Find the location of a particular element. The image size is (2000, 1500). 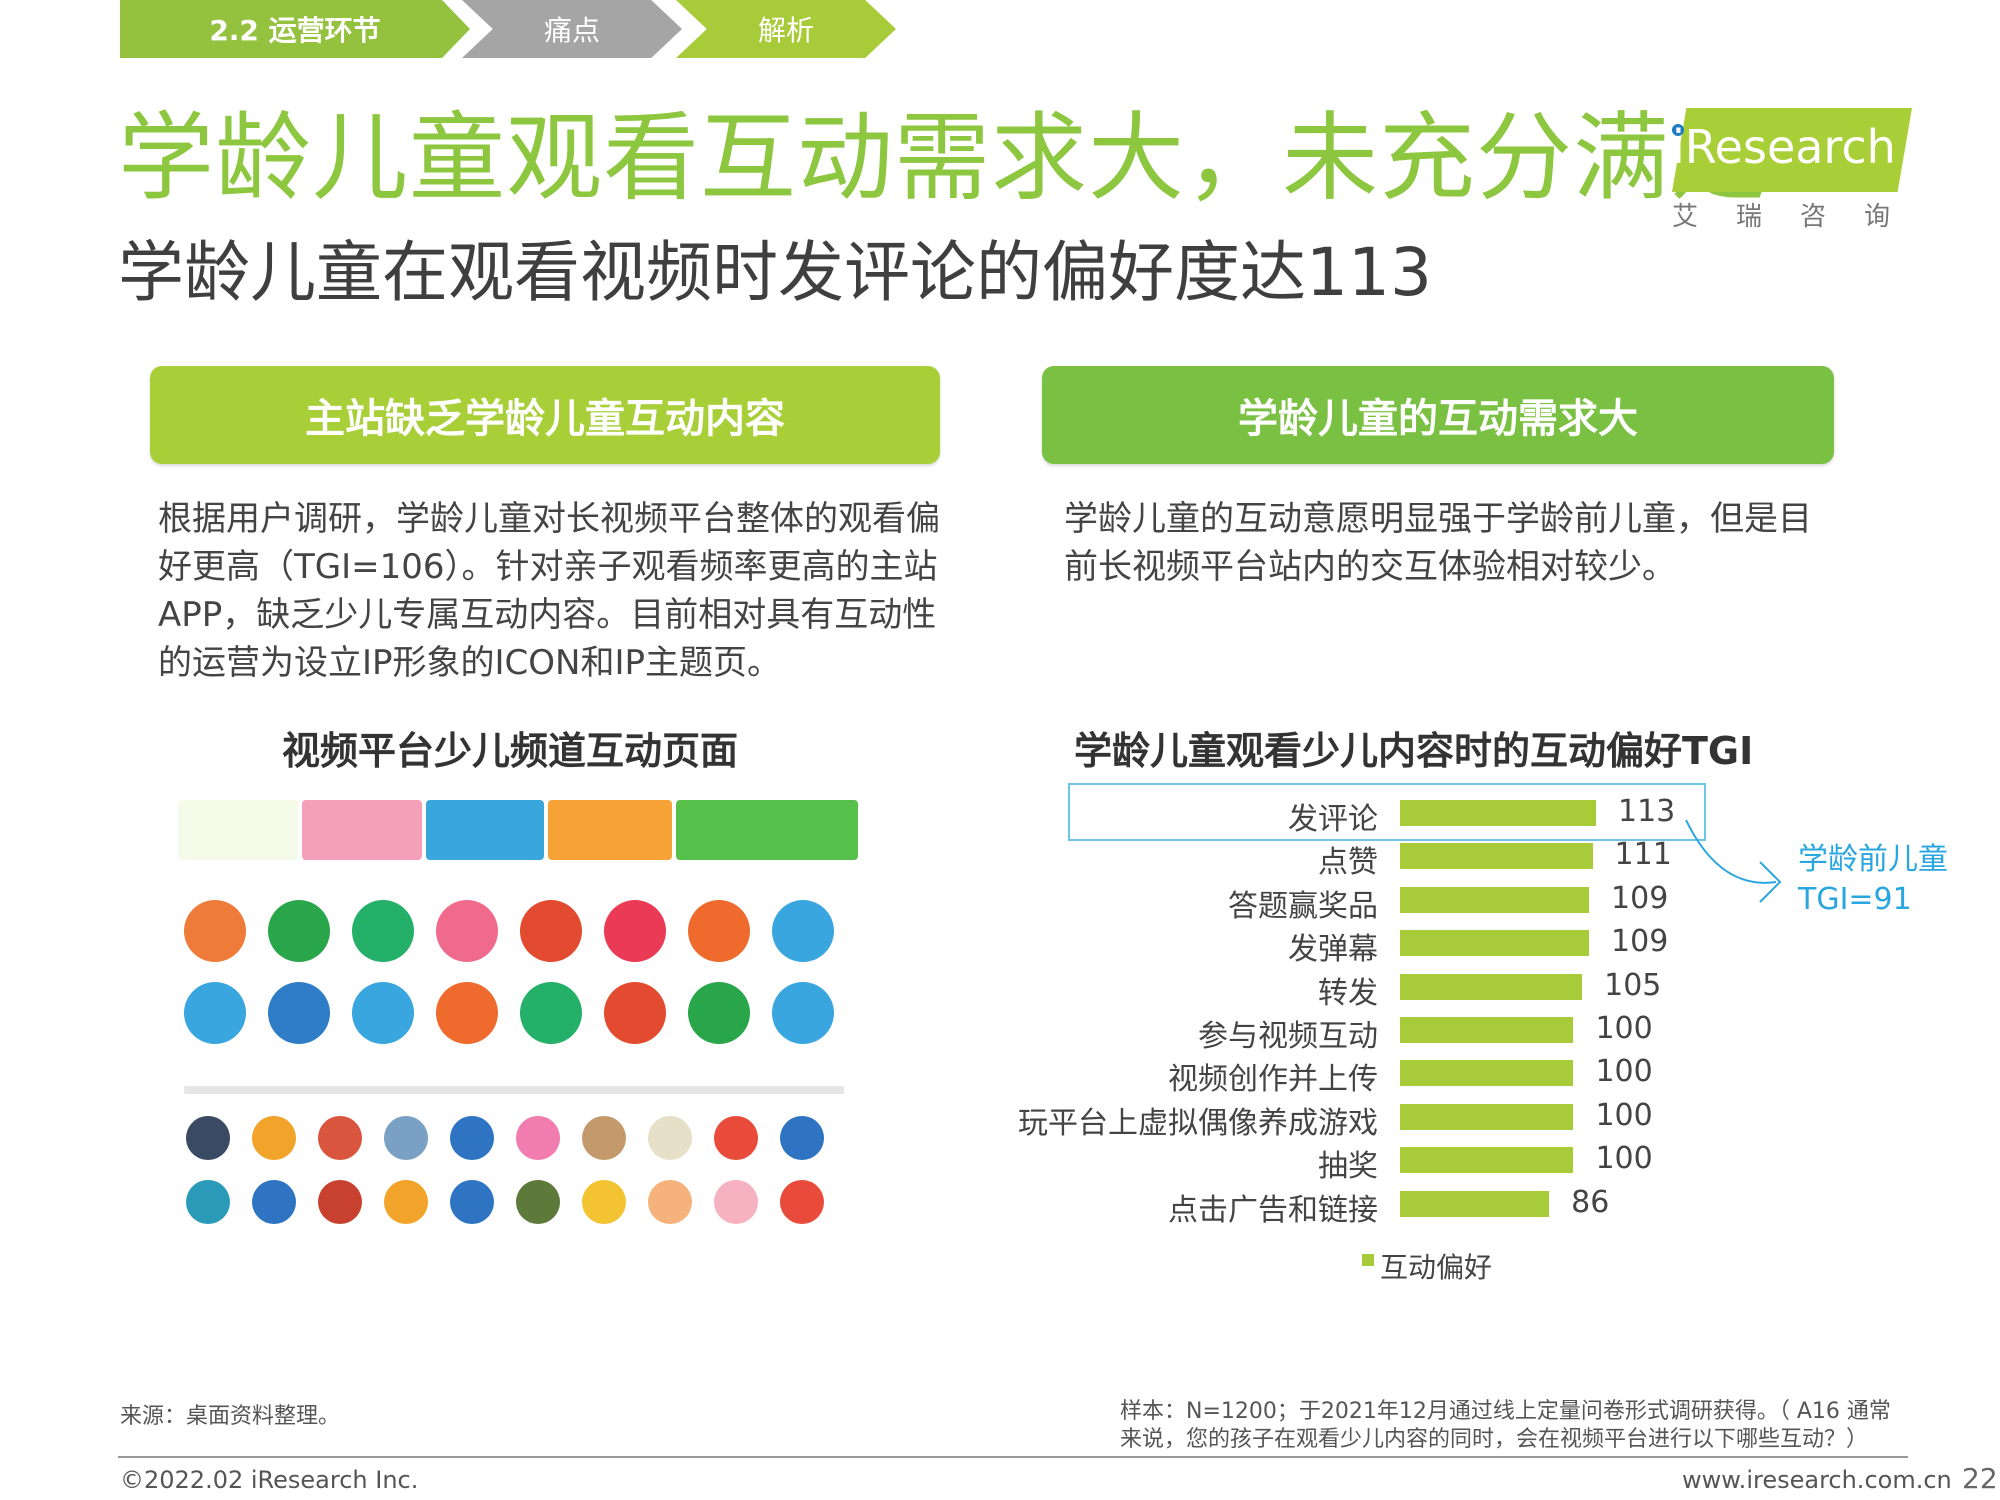

breadcrumb-section-label: 2.2 运营环节 is located at coordinates (295, 30).